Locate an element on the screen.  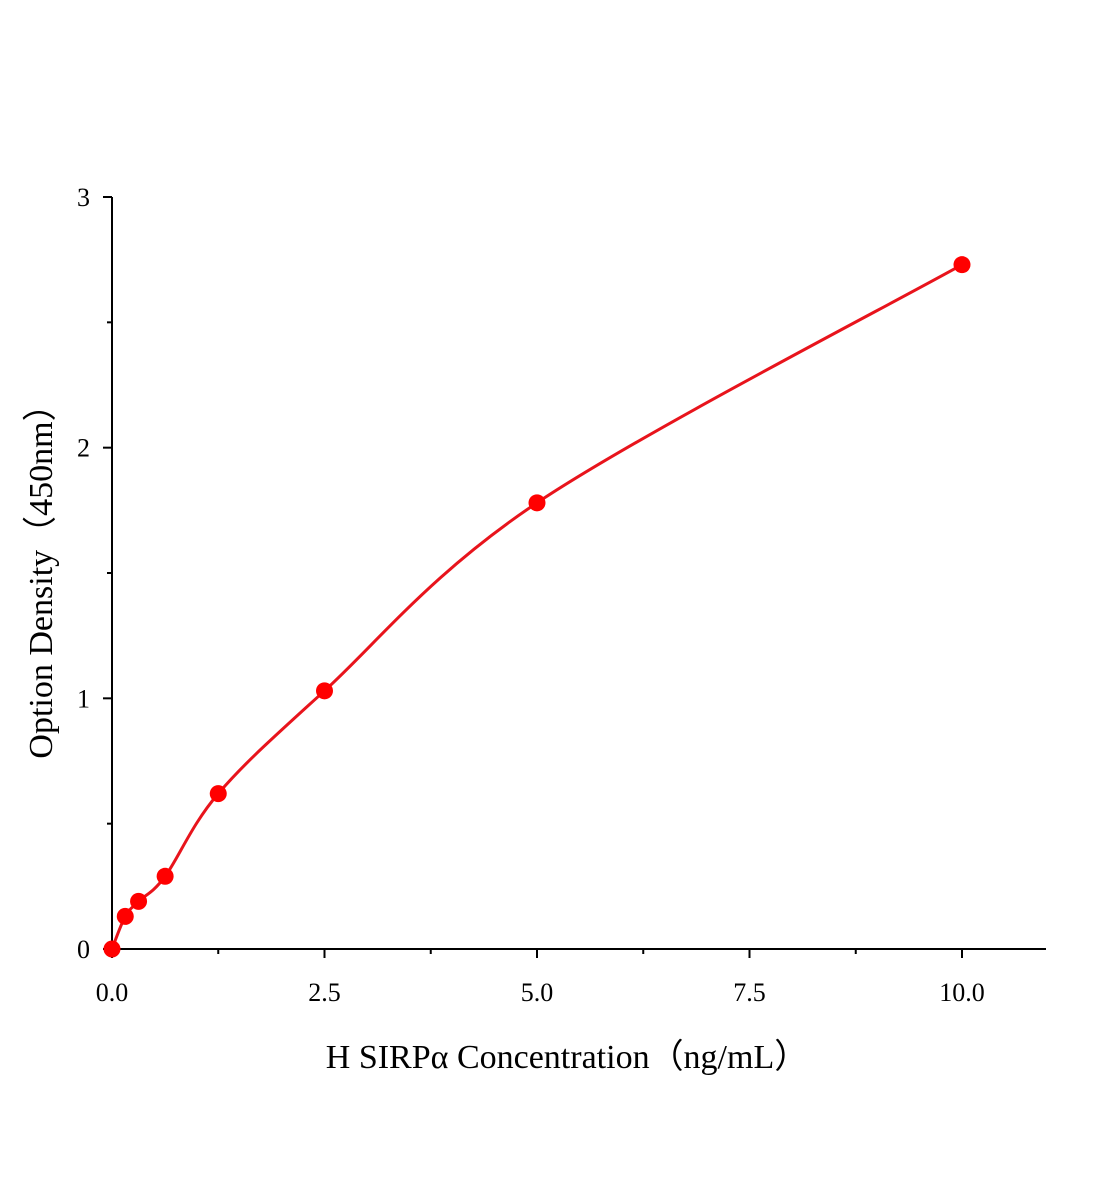
x-tick-label: 7.5 is located at coordinates (749, 992).